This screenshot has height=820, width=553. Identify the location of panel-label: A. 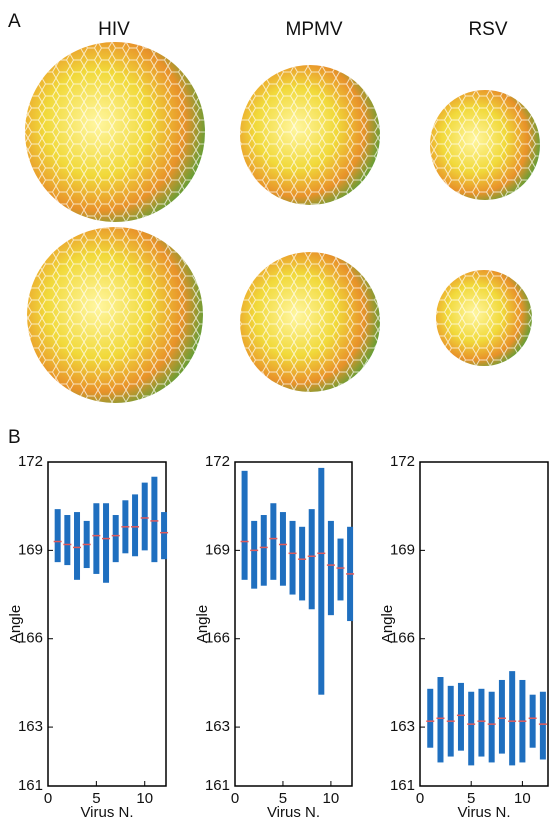
(14, 21).